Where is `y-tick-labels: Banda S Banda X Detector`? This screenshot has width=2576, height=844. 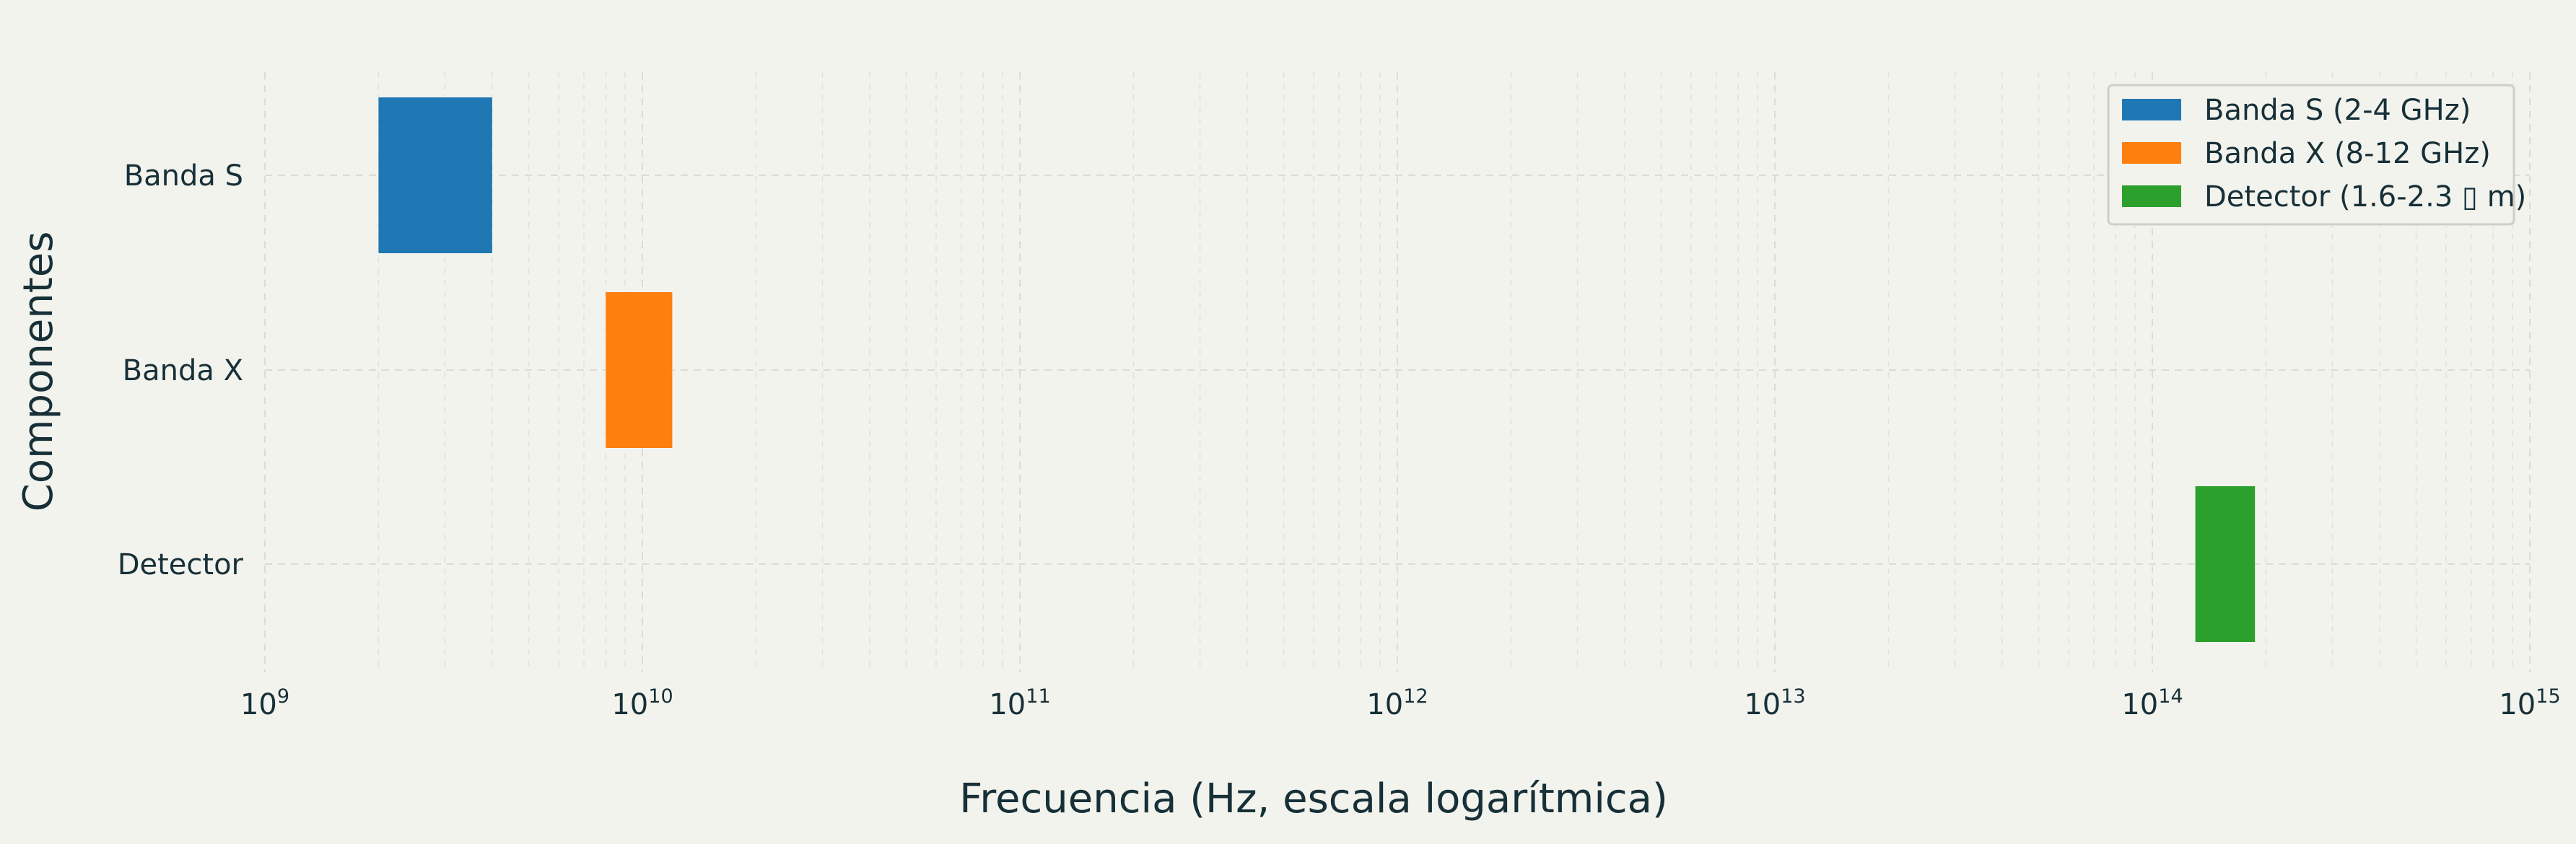 y-tick-labels: Banda S Banda X Detector is located at coordinates (181, 370).